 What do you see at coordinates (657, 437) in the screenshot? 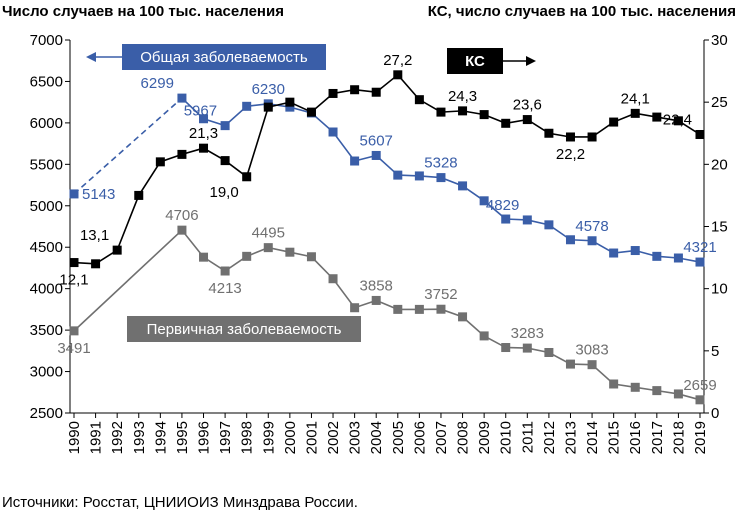
I see `x-tick-label: 2017` at bounding box center [657, 437].